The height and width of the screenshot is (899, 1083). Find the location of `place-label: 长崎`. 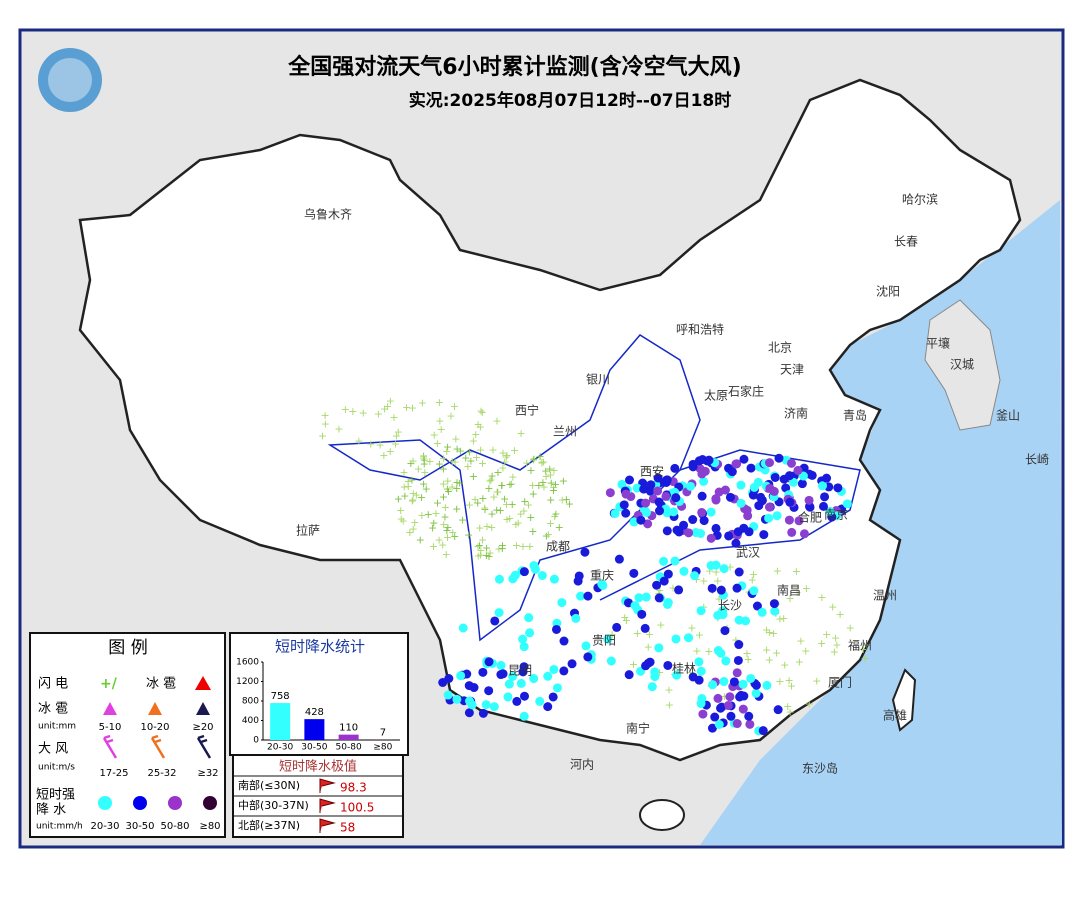

place-label: 长崎 is located at coordinates (1037, 460).